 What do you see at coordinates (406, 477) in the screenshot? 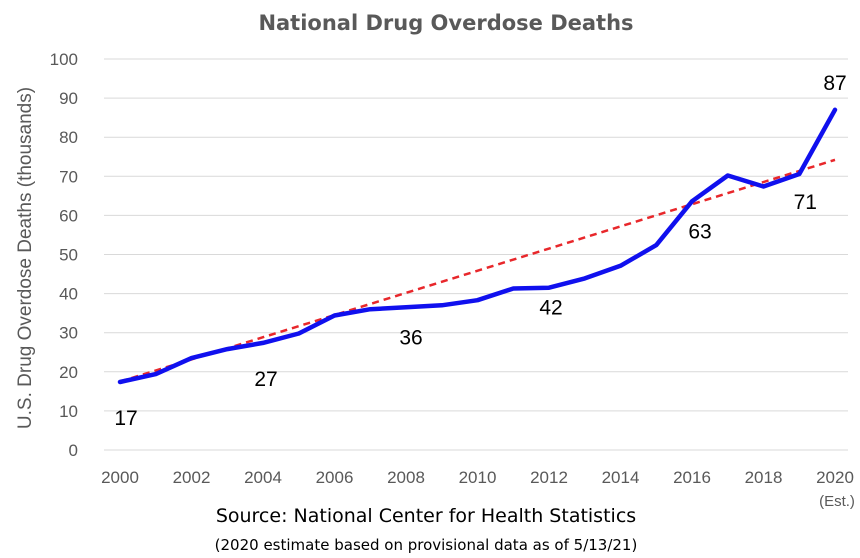
I see `x-tick-2008: 2008` at bounding box center [406, 477].